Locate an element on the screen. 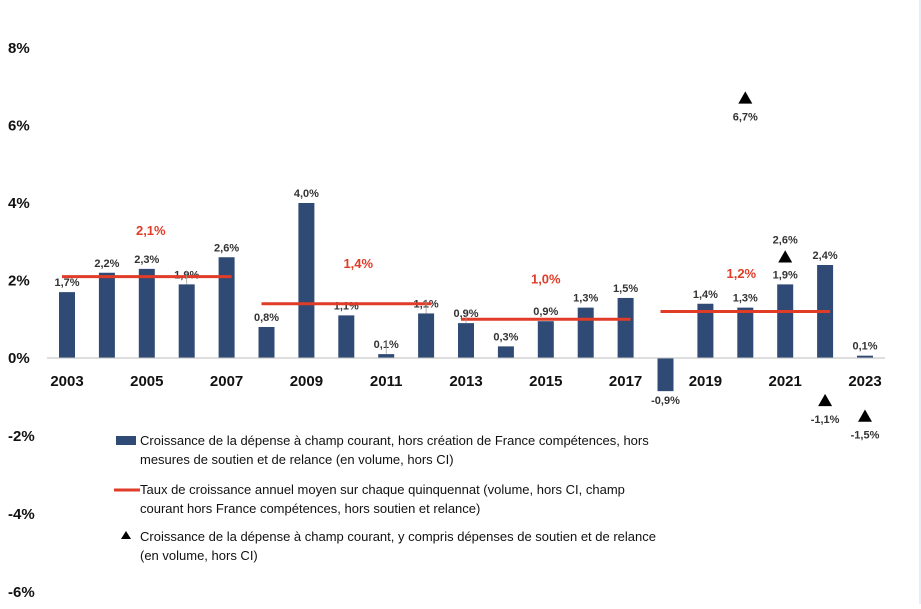 The height and width of the screenshot is (609, 921). average-label: 1,2% is located at coordinates (741, 273).